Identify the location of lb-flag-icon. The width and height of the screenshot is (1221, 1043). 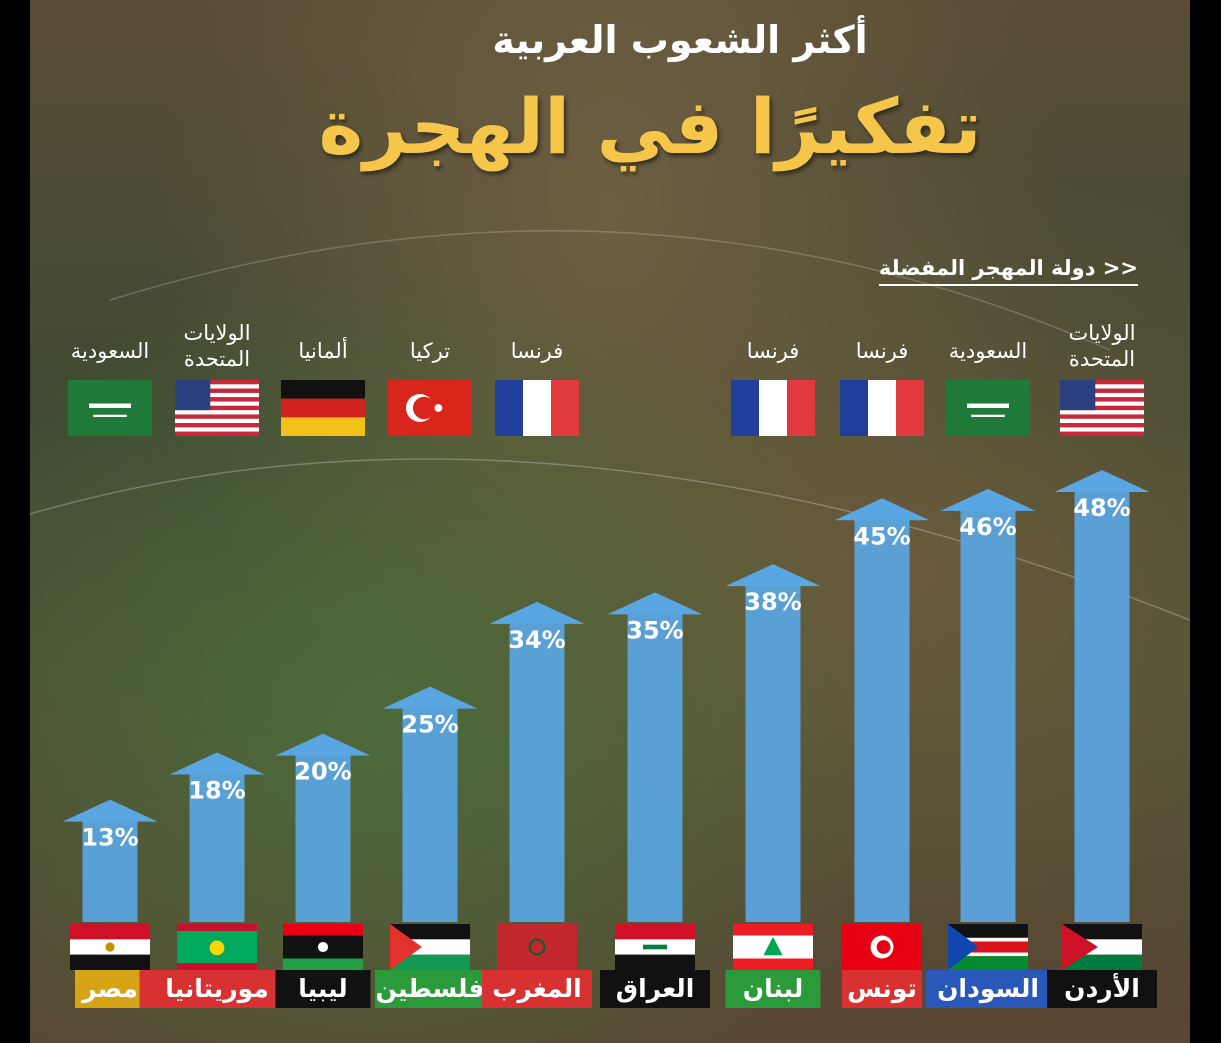
(773, 947).